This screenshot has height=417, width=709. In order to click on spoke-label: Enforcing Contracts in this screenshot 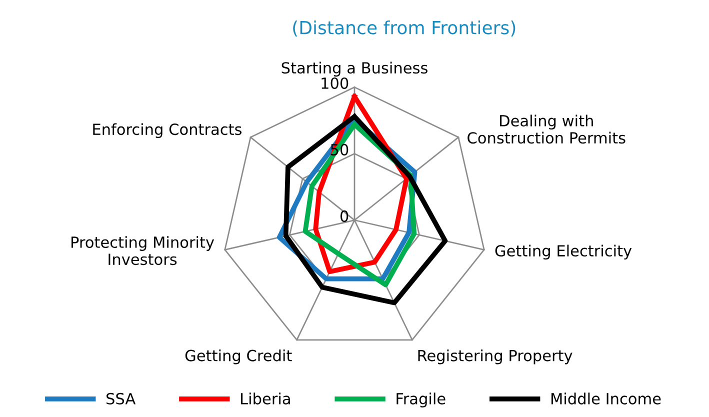, I will do `click(167, 130)`.